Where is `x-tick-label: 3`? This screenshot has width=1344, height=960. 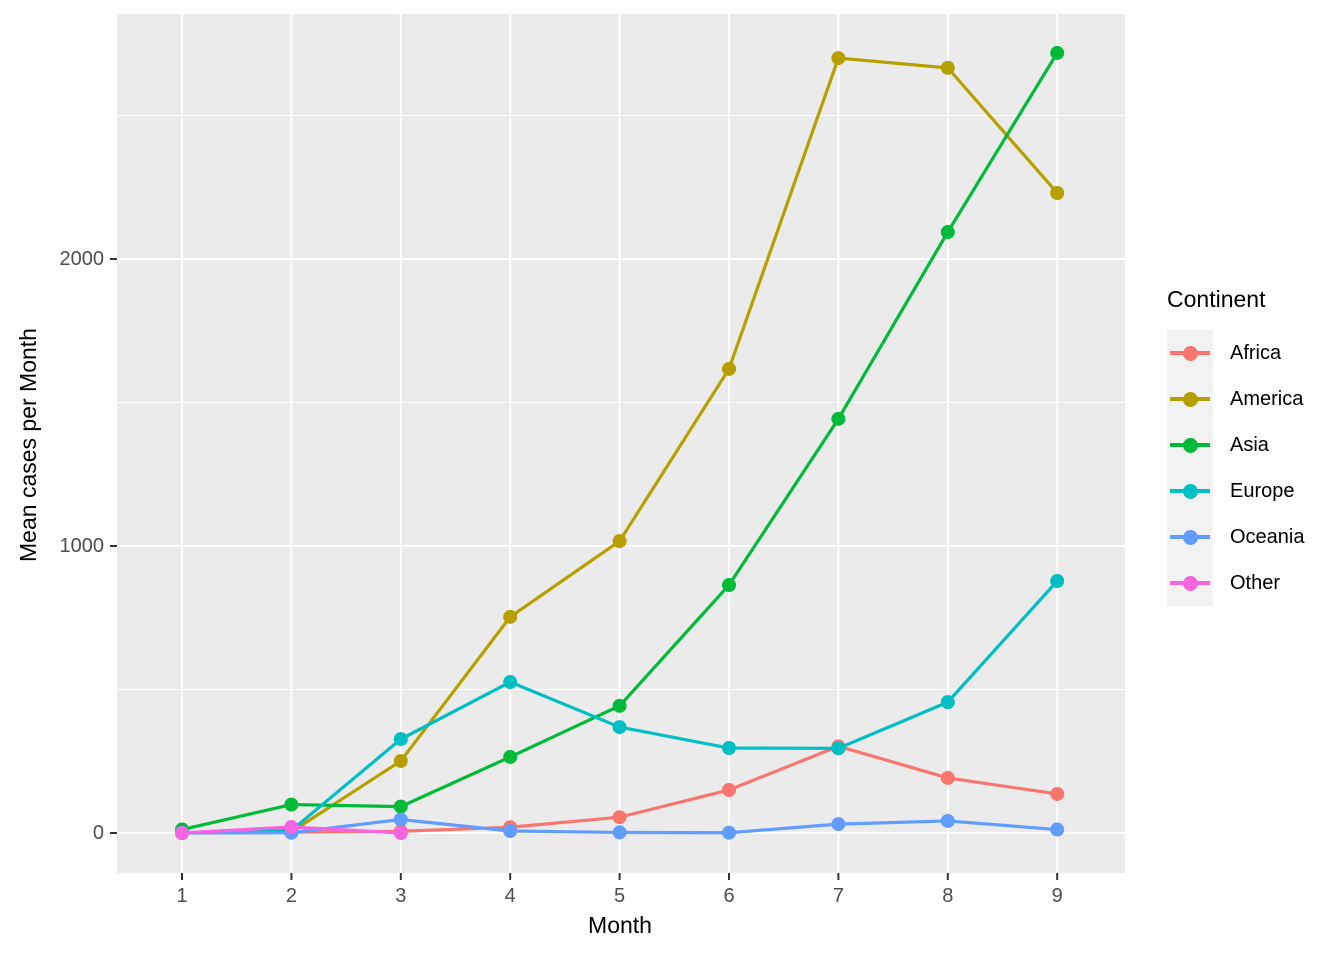 x-tick-label: 3 is located at coordinates (401, 896).